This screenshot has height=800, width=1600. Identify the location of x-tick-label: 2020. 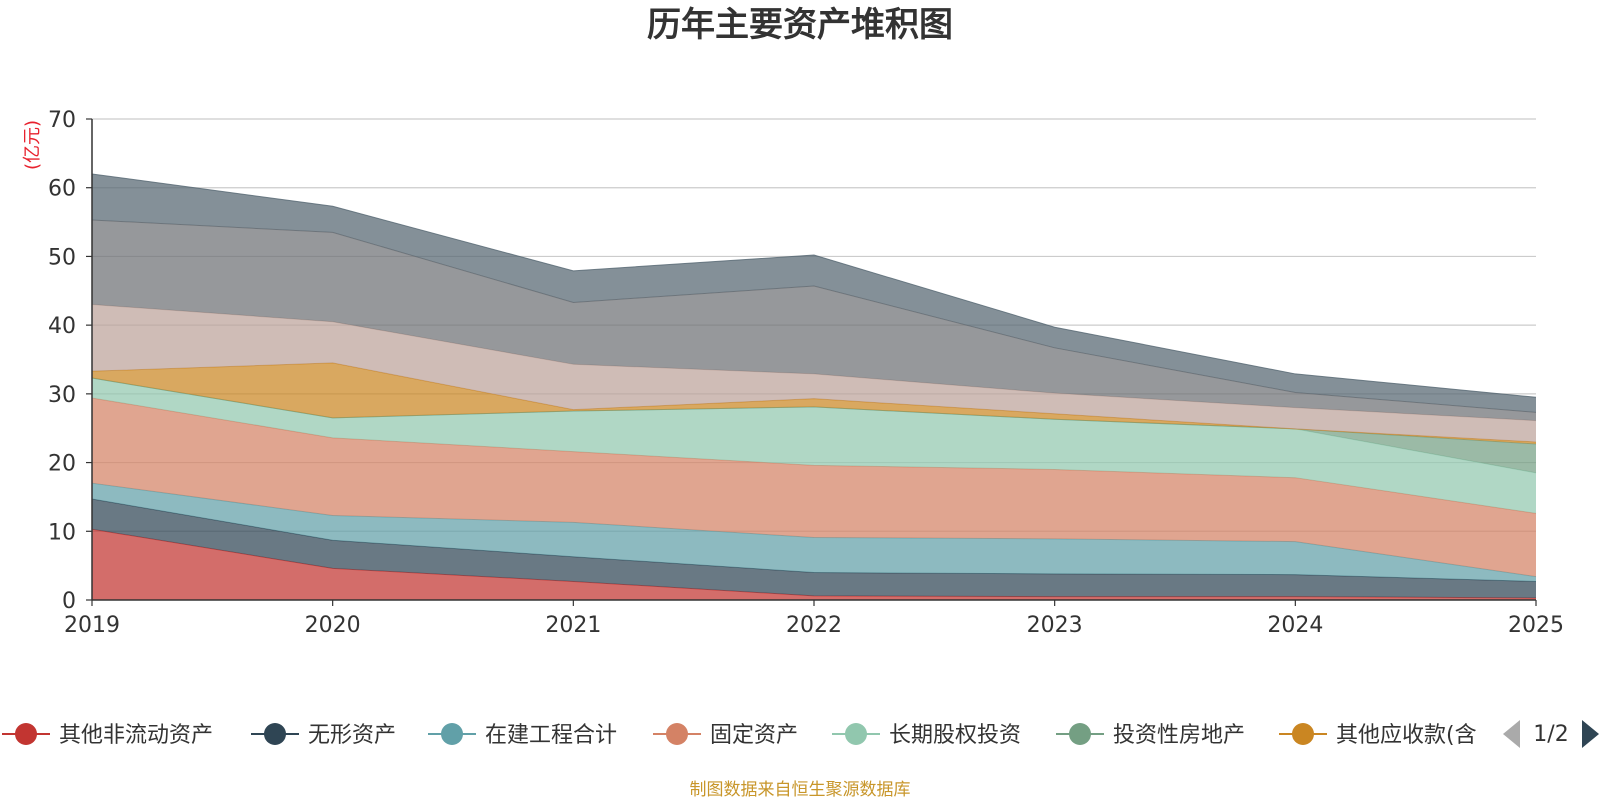
(333, 625).